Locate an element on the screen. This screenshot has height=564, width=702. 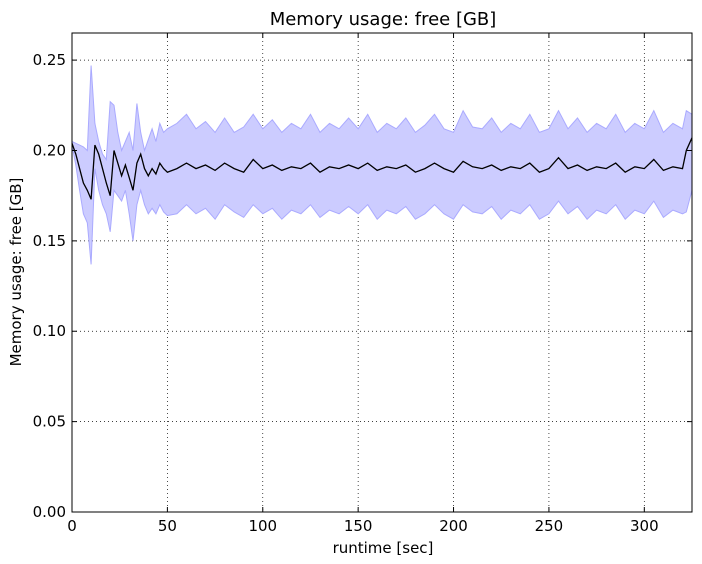
x-tick-label: 150 is located at coordinates (358, 526).